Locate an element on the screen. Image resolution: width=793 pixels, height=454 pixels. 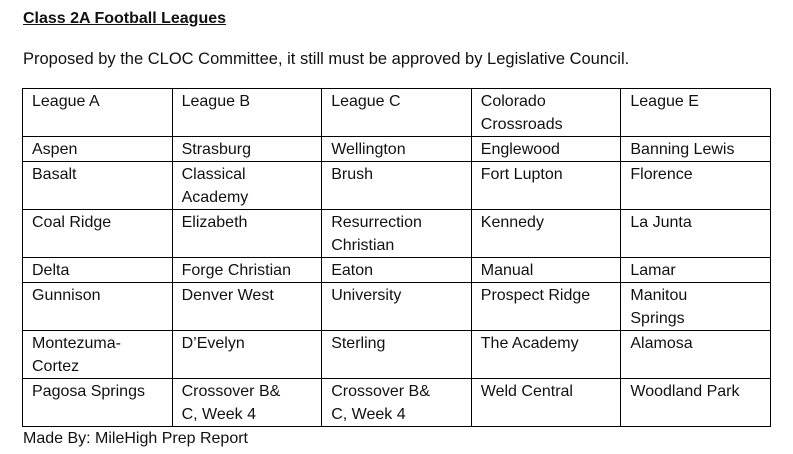
table-cell: Classical Academy is located at coordinates (247, 185).